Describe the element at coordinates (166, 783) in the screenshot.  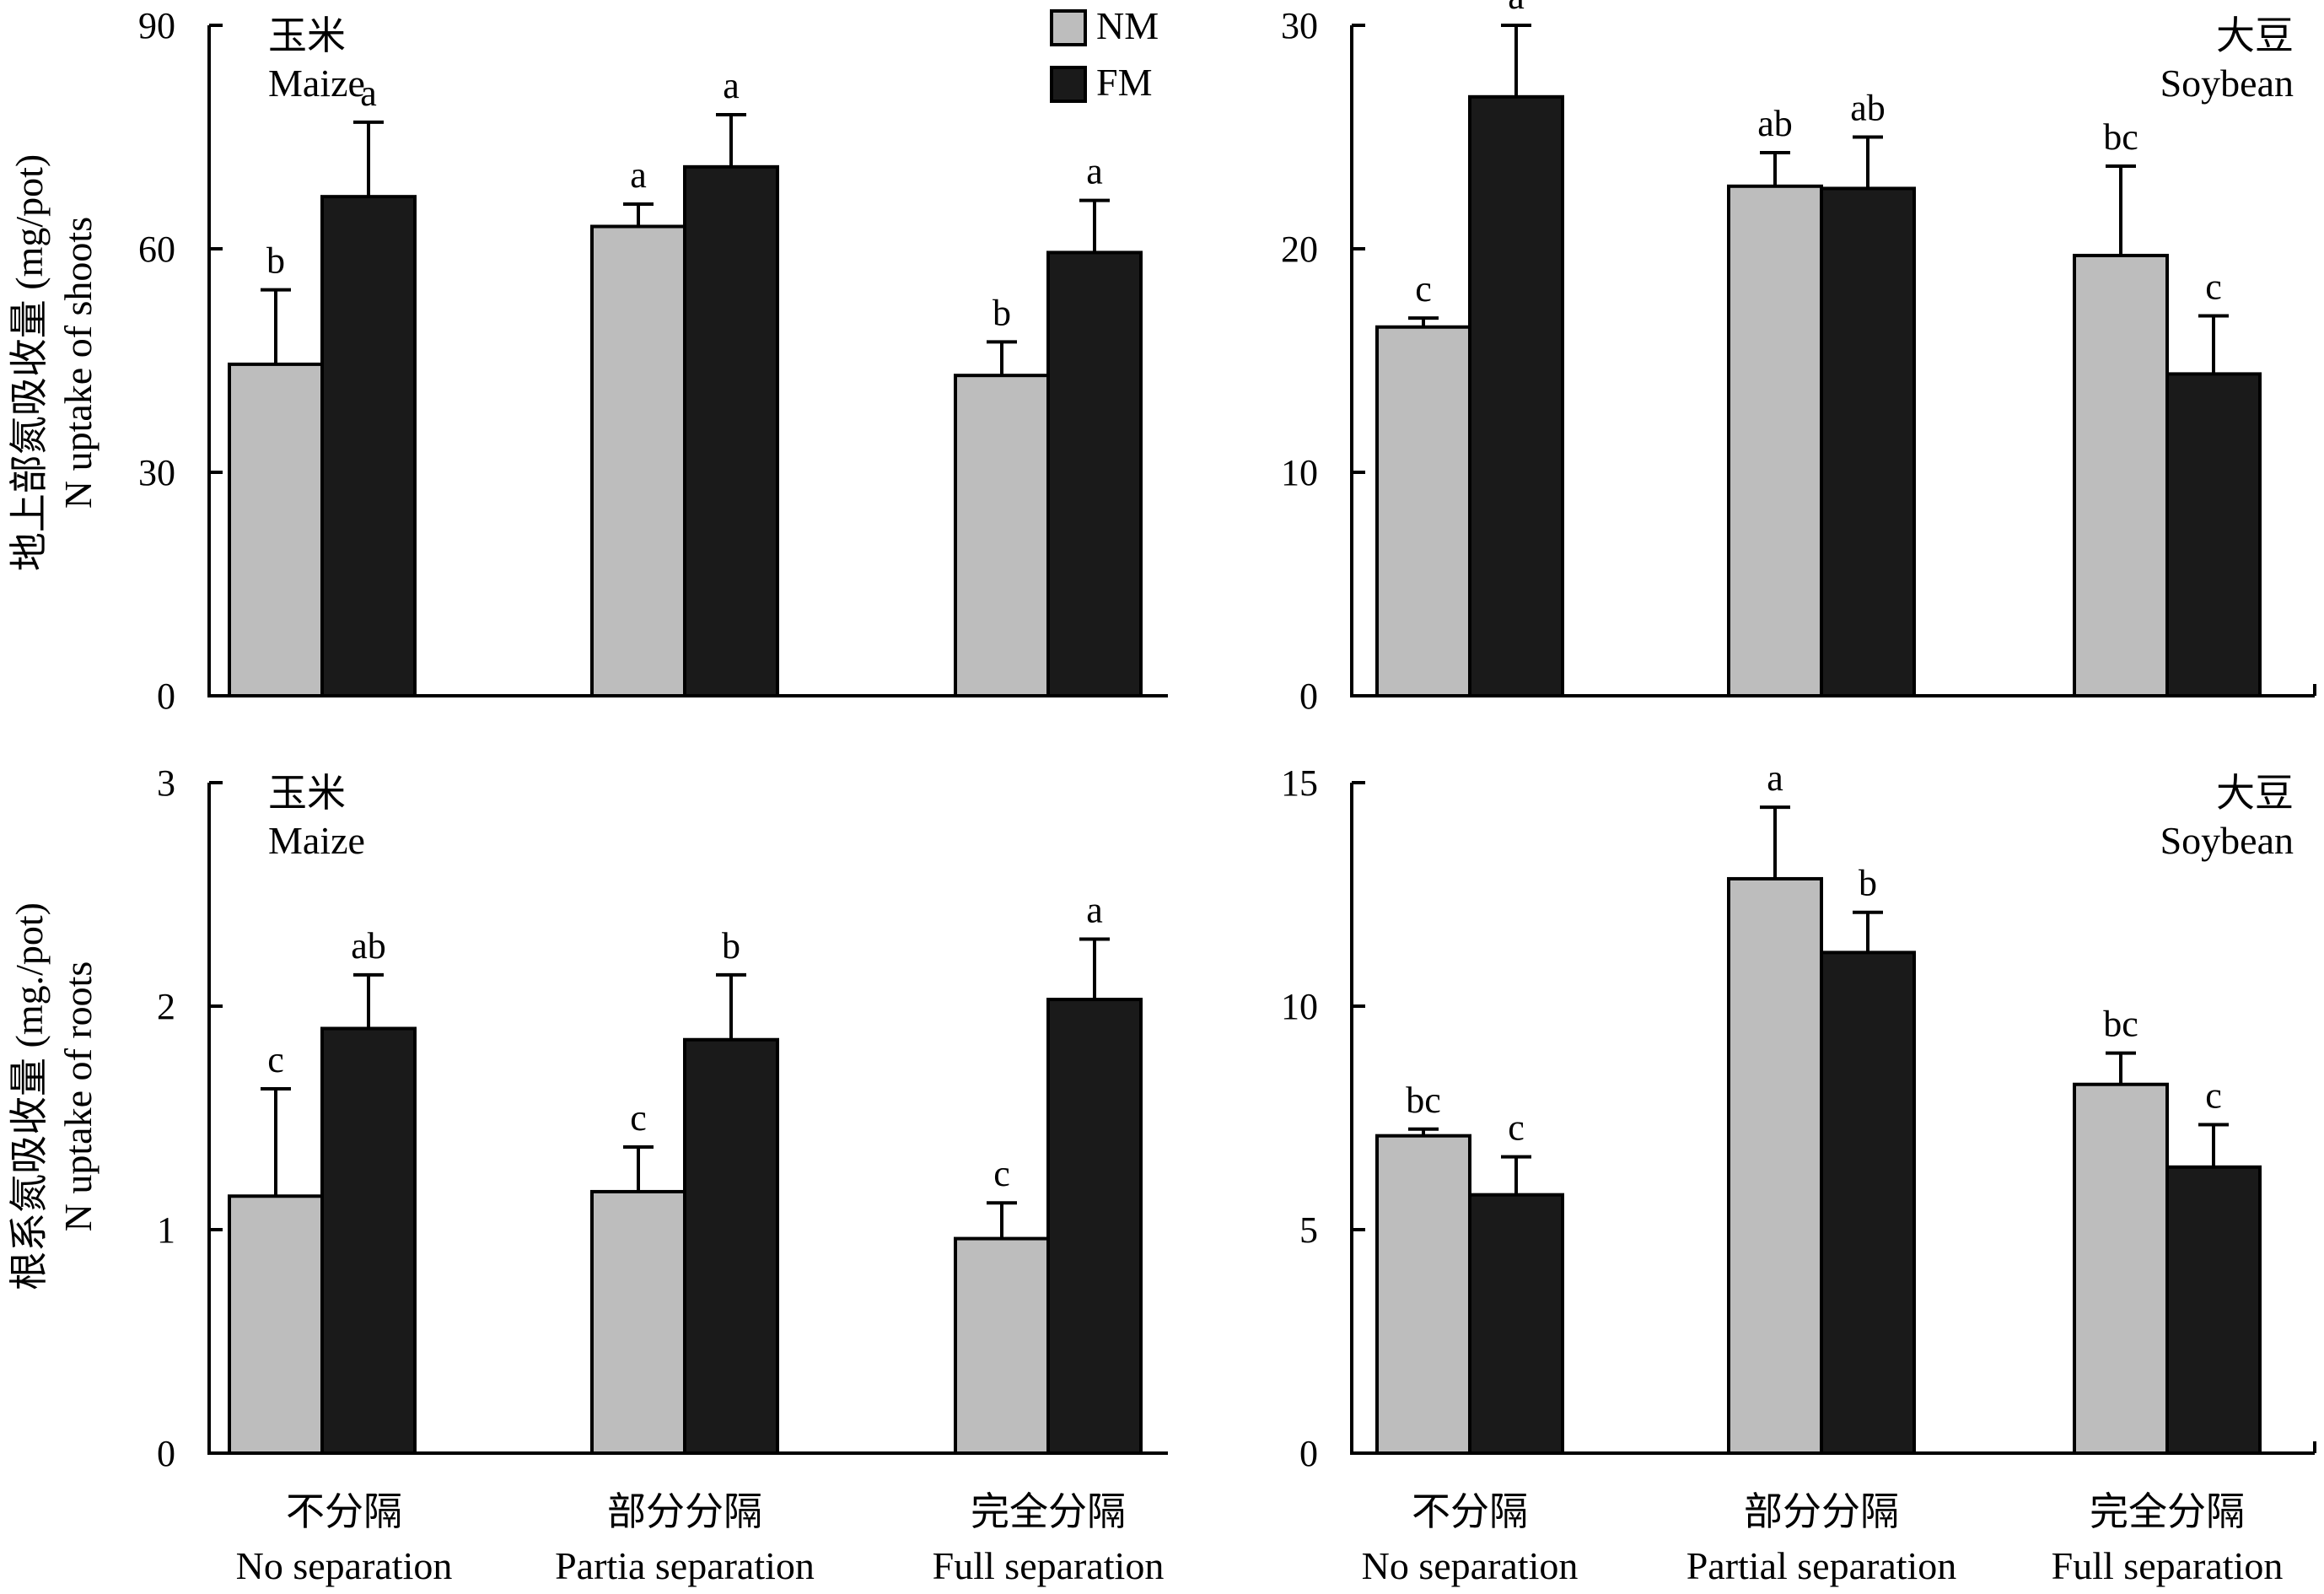
I see `y-tick-label: 3` at that location.